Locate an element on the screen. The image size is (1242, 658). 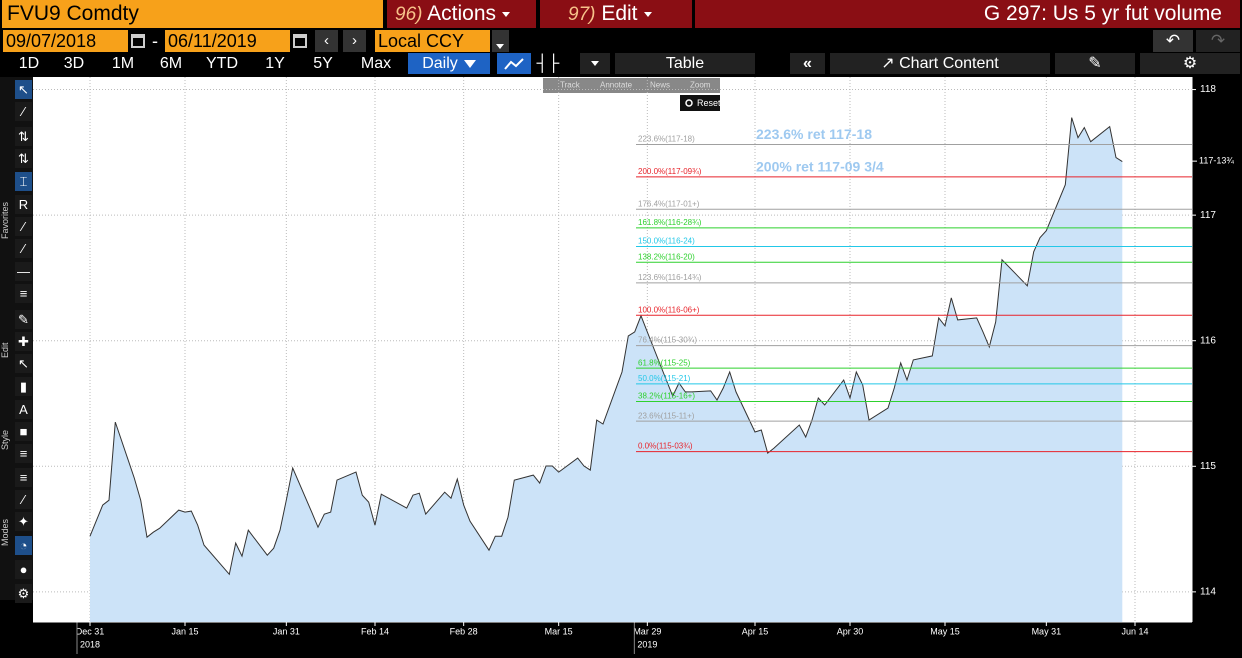
x-tick-label: Jan 15 is located at coordinates (184, 631).